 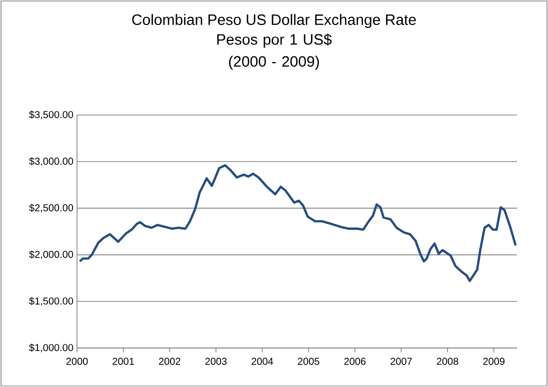 I want to click on chart-subtitle: Pesos por 1 US$ (2000 - 2009), so click(x=274, y=52).